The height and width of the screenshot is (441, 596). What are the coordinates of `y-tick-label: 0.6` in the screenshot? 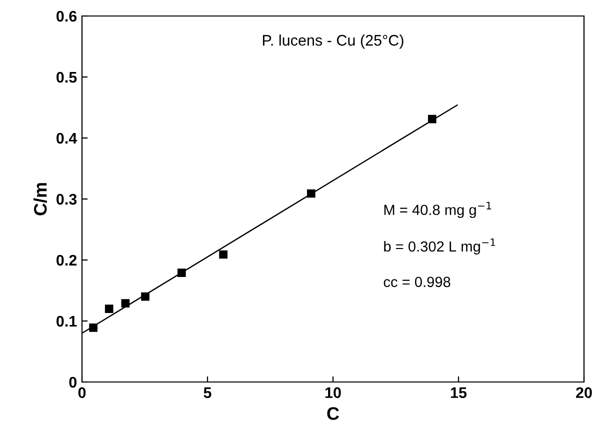 It's located at (66, 16).